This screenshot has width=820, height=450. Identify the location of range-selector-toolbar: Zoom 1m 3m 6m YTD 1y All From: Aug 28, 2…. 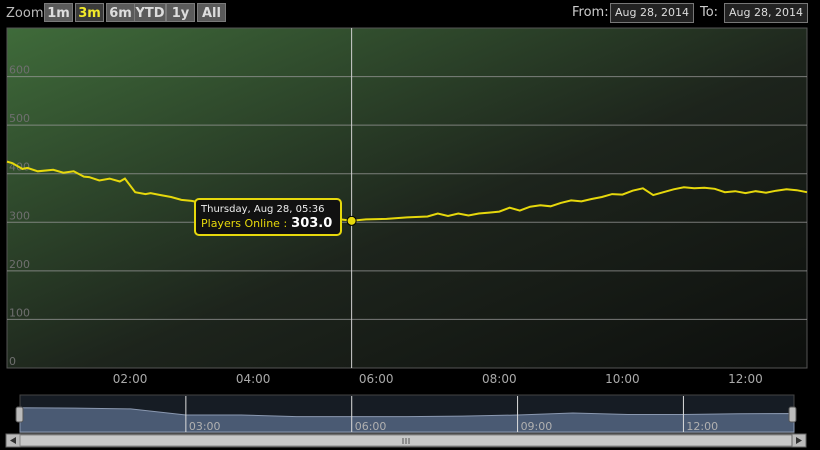
(410, 13).